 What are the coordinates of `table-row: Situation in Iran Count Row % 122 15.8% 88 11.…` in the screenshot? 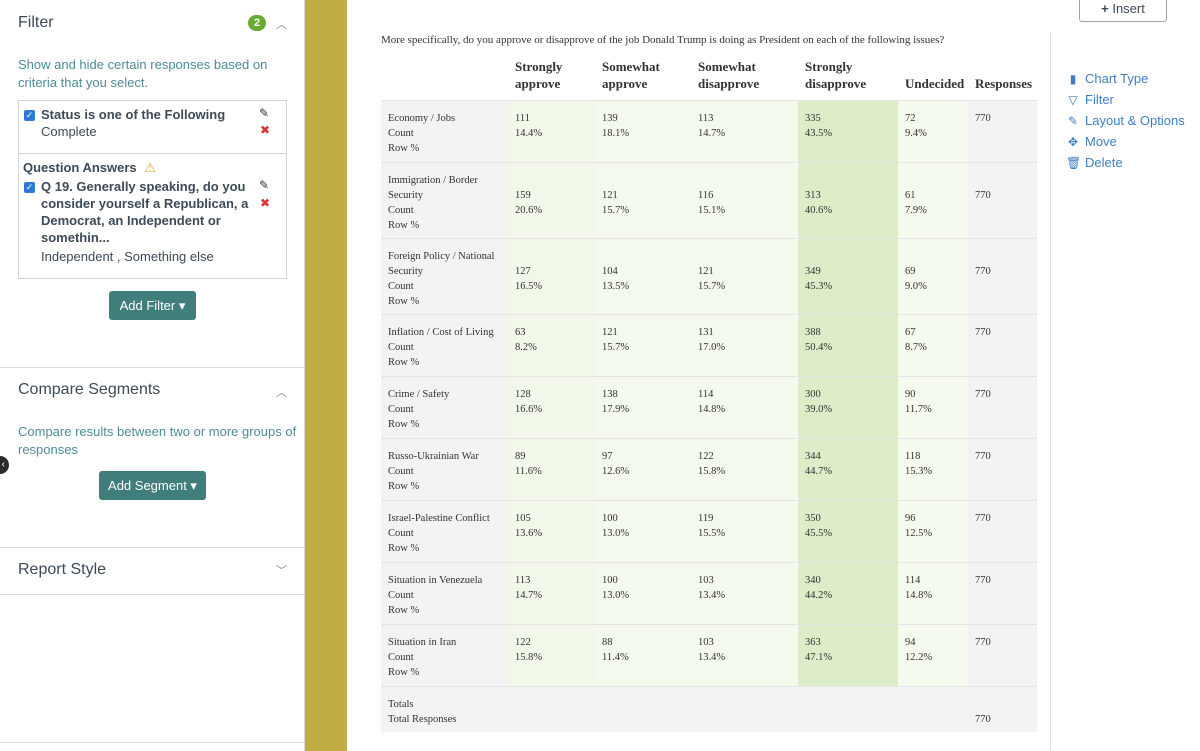 It's located at (709, 654).